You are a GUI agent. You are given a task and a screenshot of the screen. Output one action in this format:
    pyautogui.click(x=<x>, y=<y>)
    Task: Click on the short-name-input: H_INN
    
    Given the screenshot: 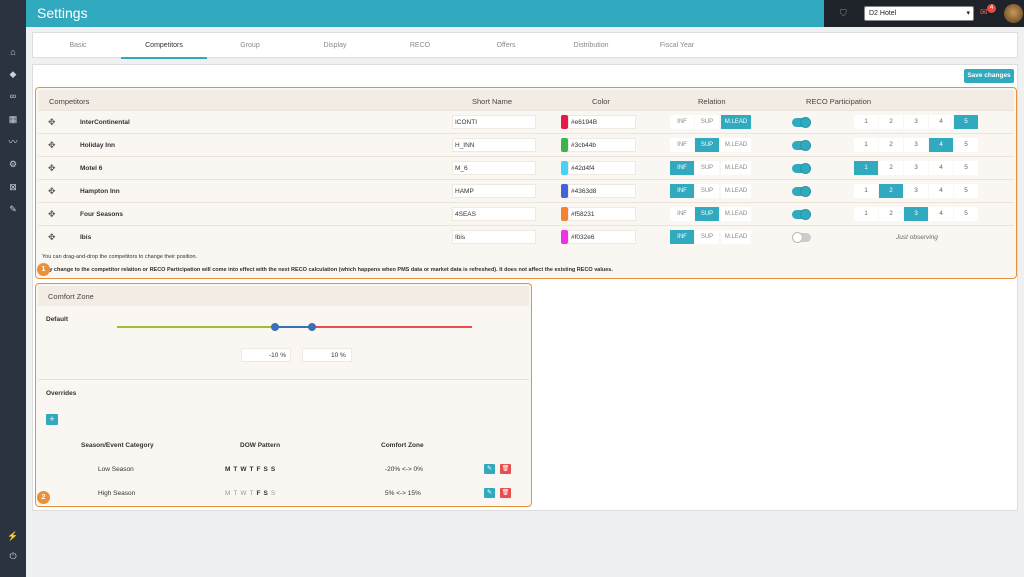 What is the action you would take?
    pyautogui.click(x=494, y=145)
    